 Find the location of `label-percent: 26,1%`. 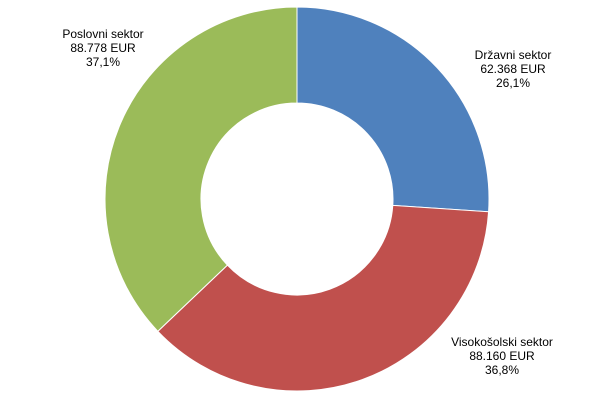

label-percent: 26,1% is located at coordinates (513, 83).